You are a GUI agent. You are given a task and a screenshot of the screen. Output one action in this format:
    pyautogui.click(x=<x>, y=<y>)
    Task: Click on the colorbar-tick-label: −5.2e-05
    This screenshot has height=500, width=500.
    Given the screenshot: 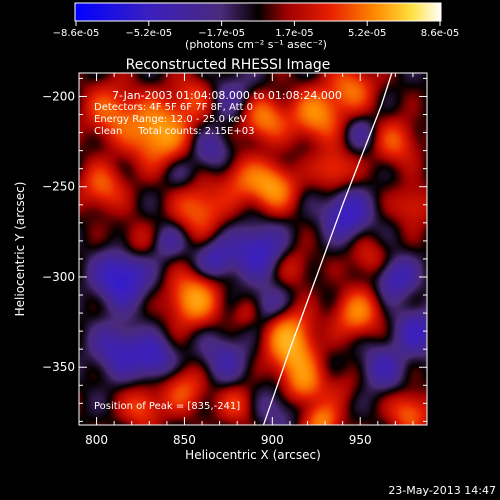 What is the action you would take?
    pyautogui.click(x=148, y=33)
    